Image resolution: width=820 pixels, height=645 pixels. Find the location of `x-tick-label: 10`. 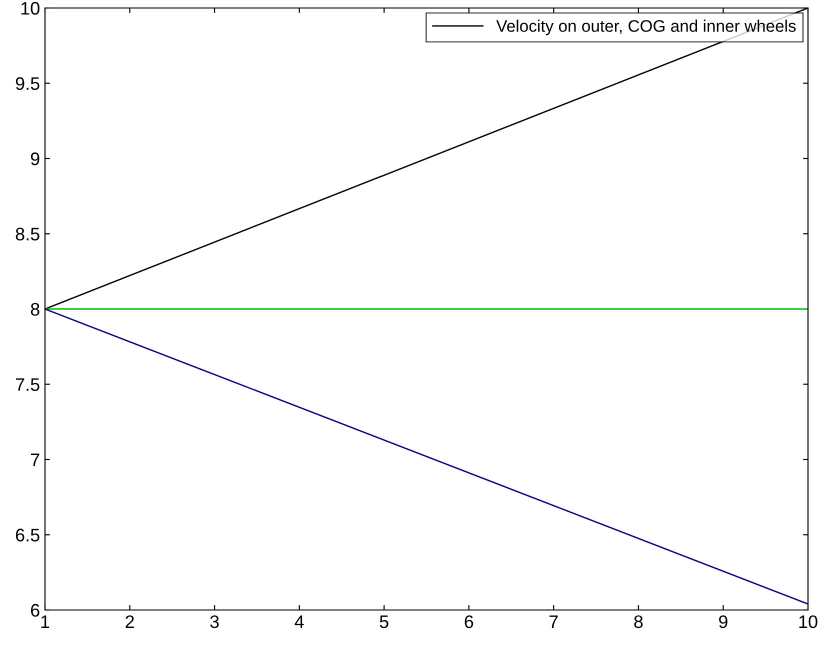

x-tick-label: 10 is located at coordinates (808, 621).